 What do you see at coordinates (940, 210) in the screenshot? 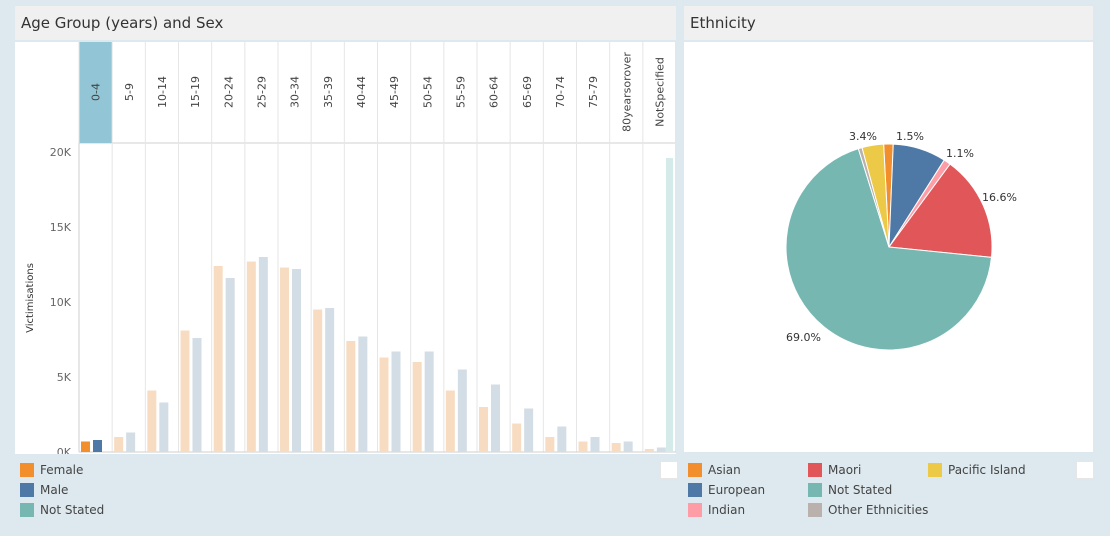
I see `pie-slice-maori` at bounding box center [940, 210].